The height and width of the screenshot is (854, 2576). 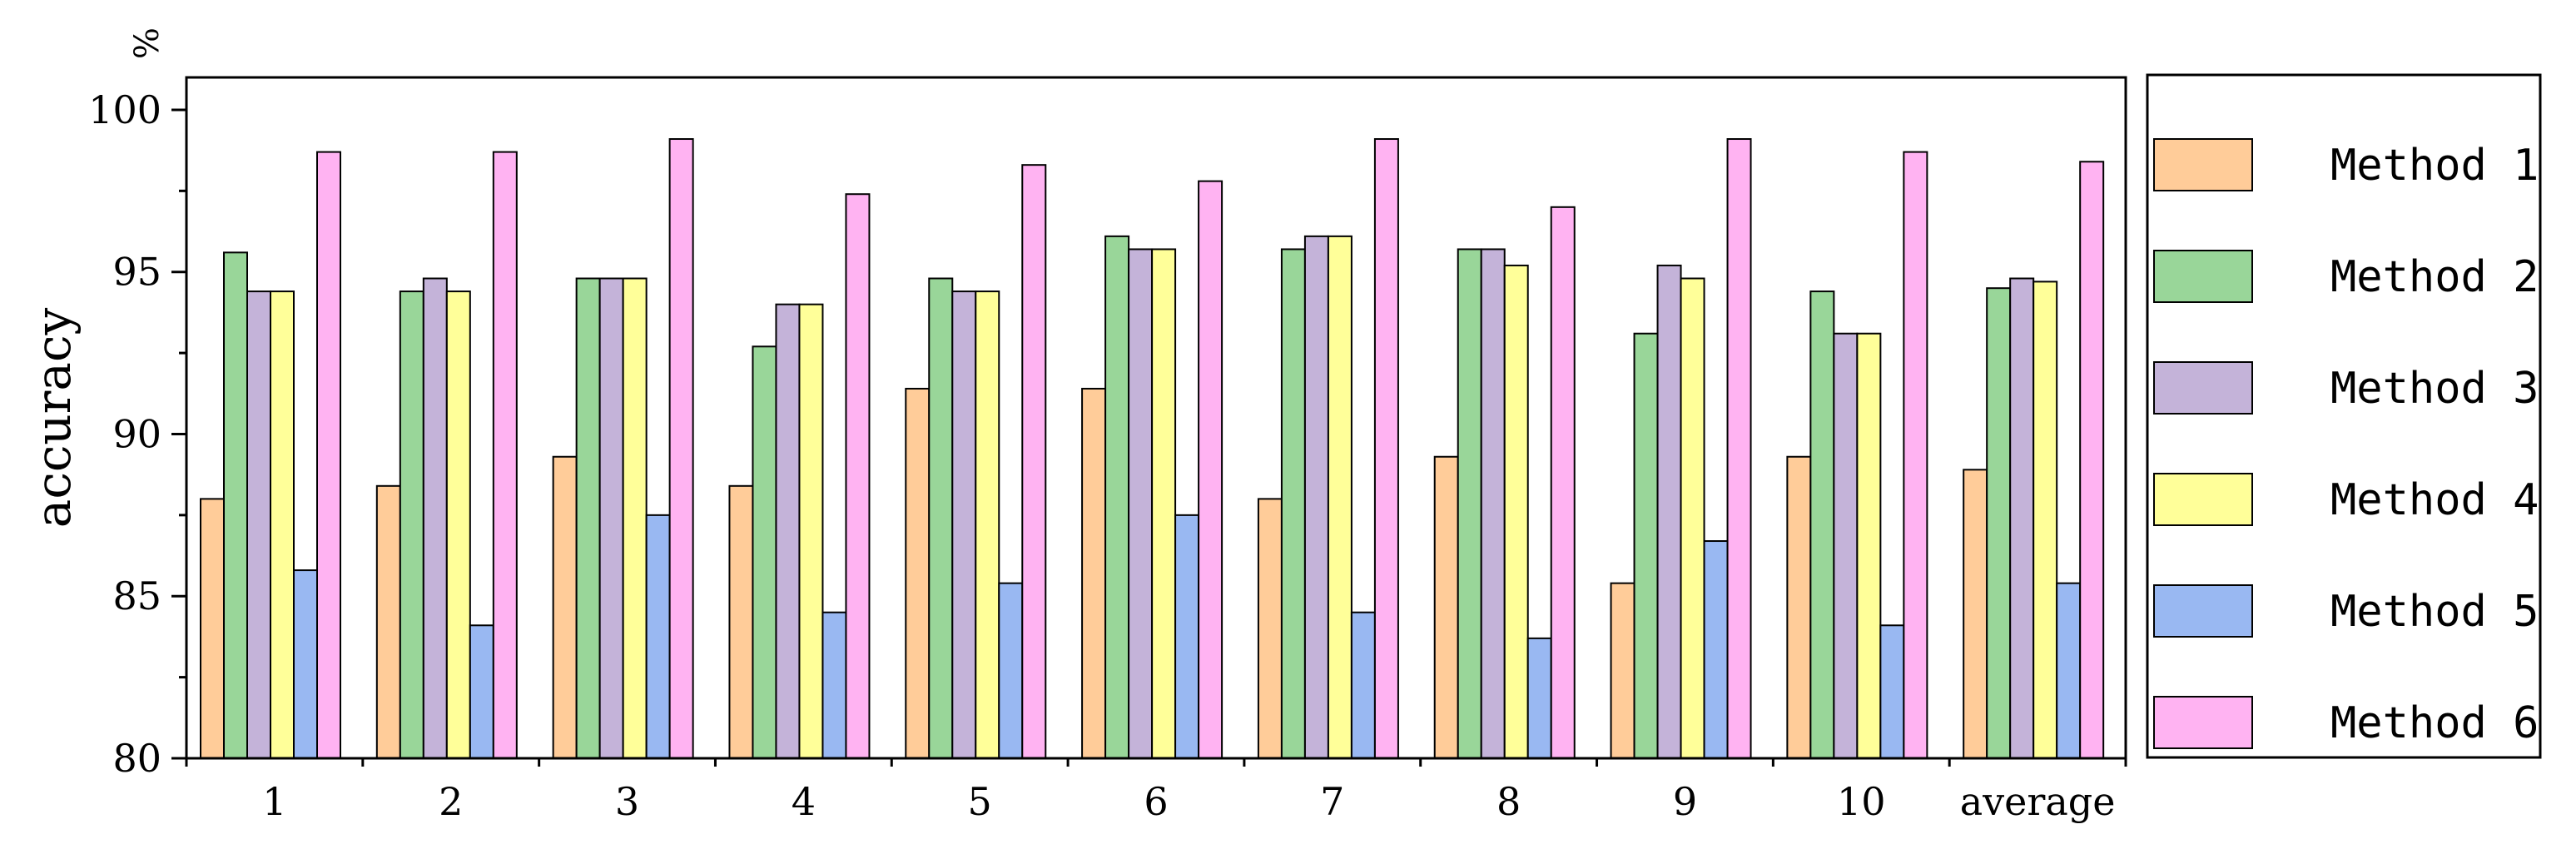 I want to click on legend-frame, so click(x=2344, y=416).